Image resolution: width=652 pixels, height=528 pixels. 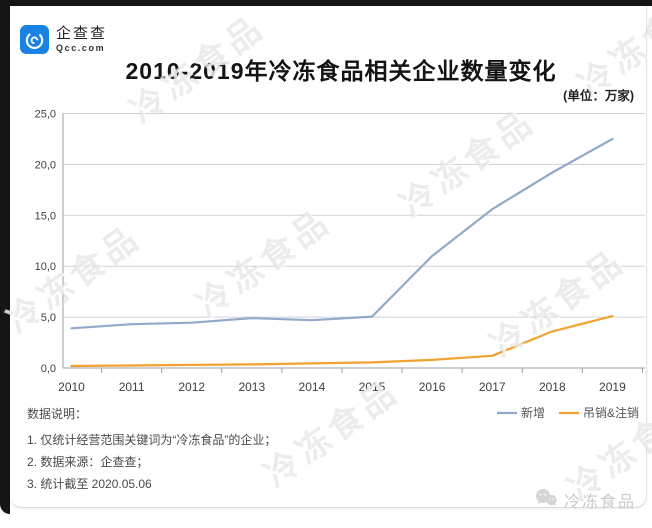 What do you see at coordinates (342, 387) in the screenshot?
I see `x-axis-labels: 2010 2011 2012 2013 2014 2015 2016 2017 2018 2019` at bounding box center [342, 387].